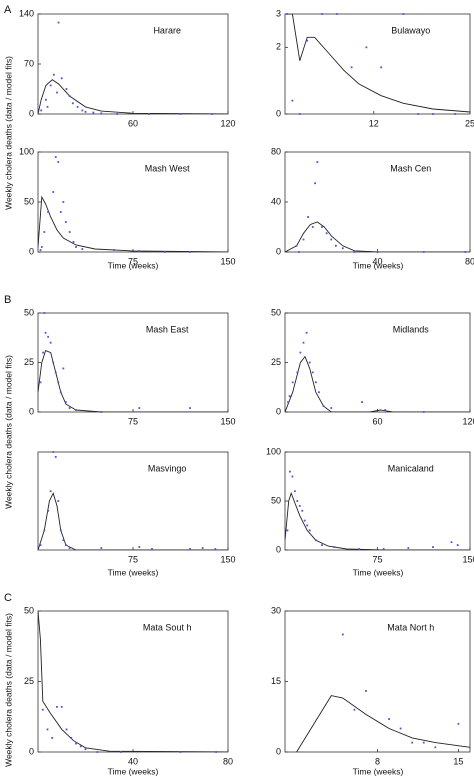 The image size is (474, 780). I want to click on x-tick-label: 120, so click(468, 421).